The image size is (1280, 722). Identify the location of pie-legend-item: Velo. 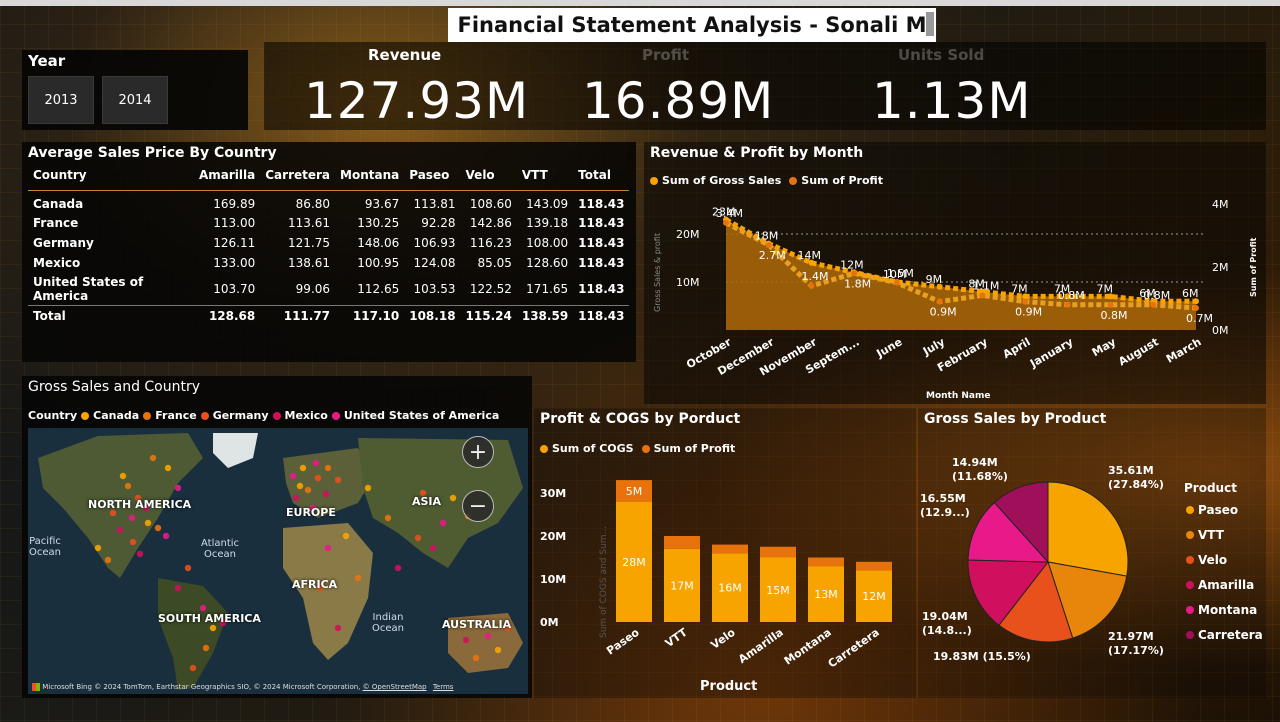
(1212, 560).